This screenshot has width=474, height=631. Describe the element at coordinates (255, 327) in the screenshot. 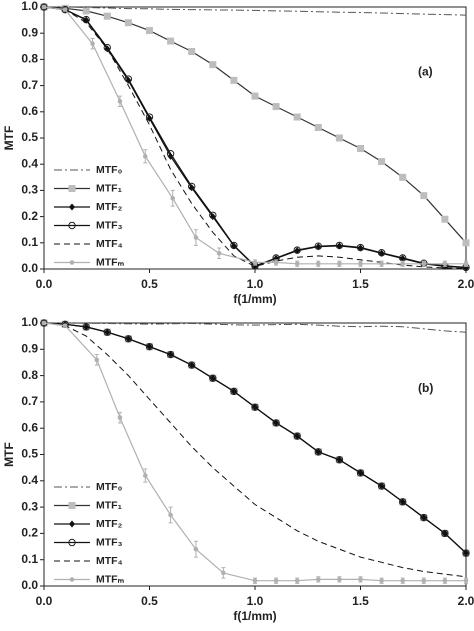

I see `series-line` at that location.